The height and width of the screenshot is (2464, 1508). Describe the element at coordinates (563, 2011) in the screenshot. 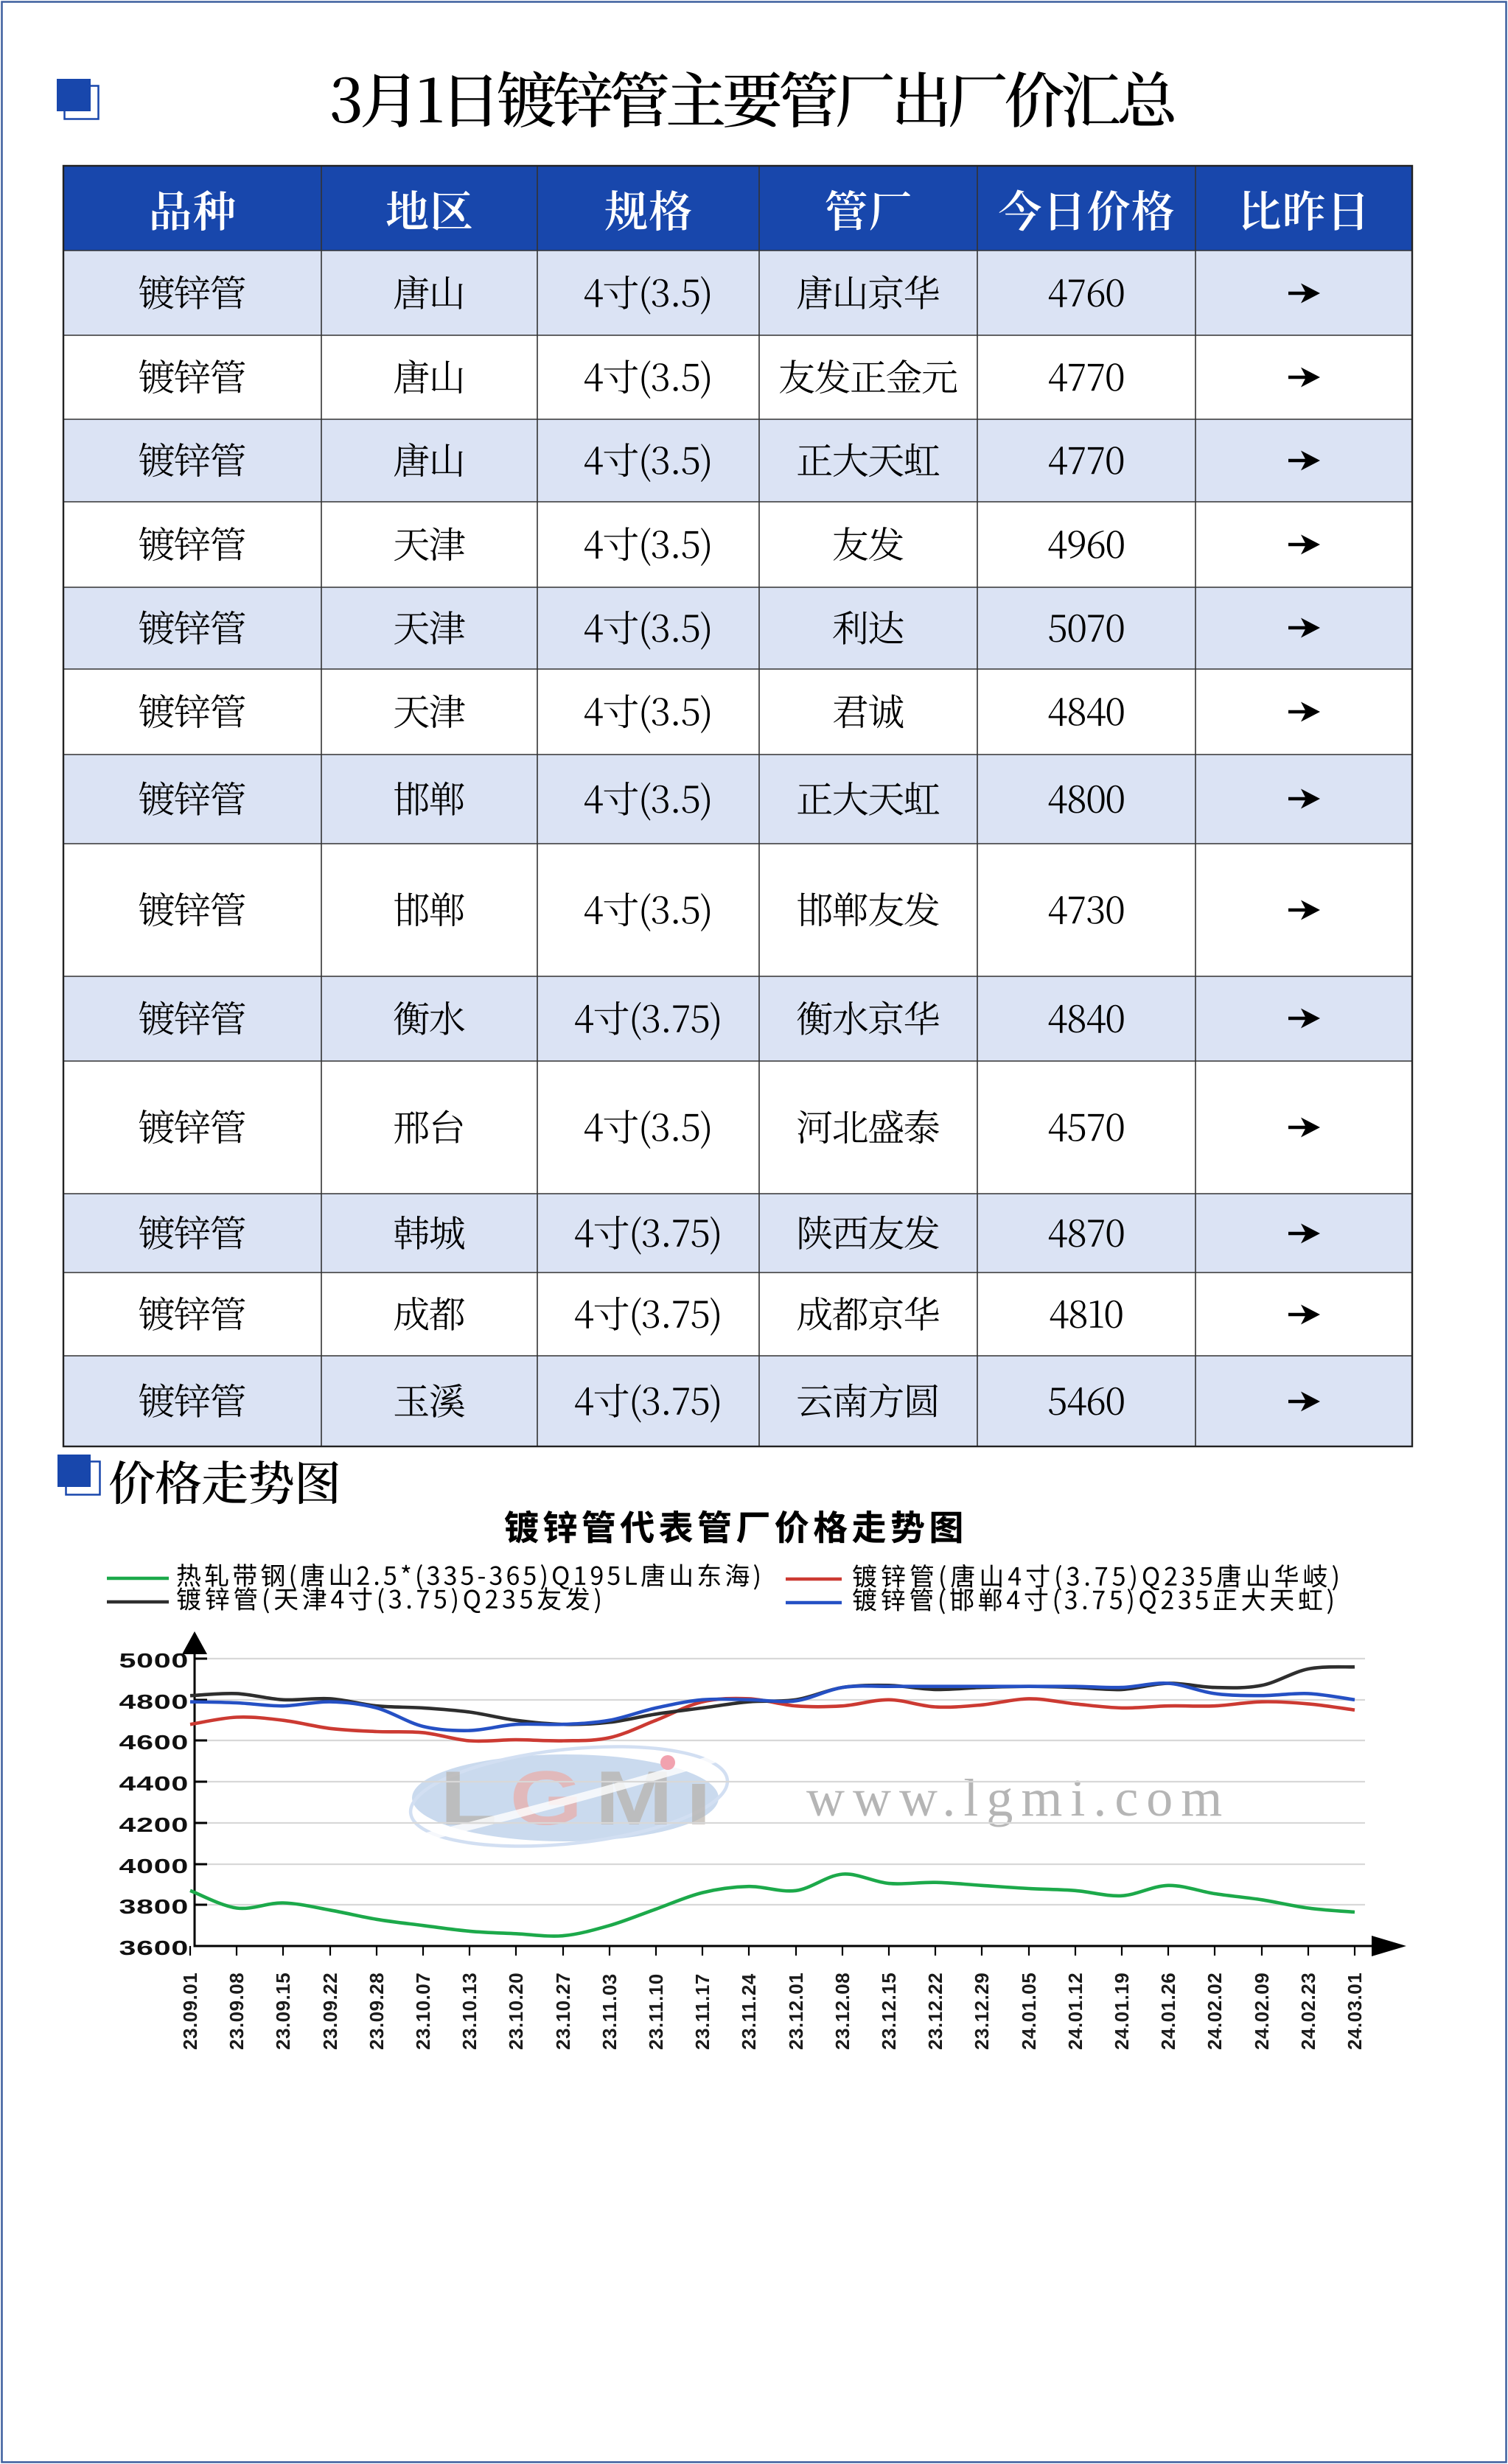

I see `svg-text: 23.10.27` at that location.